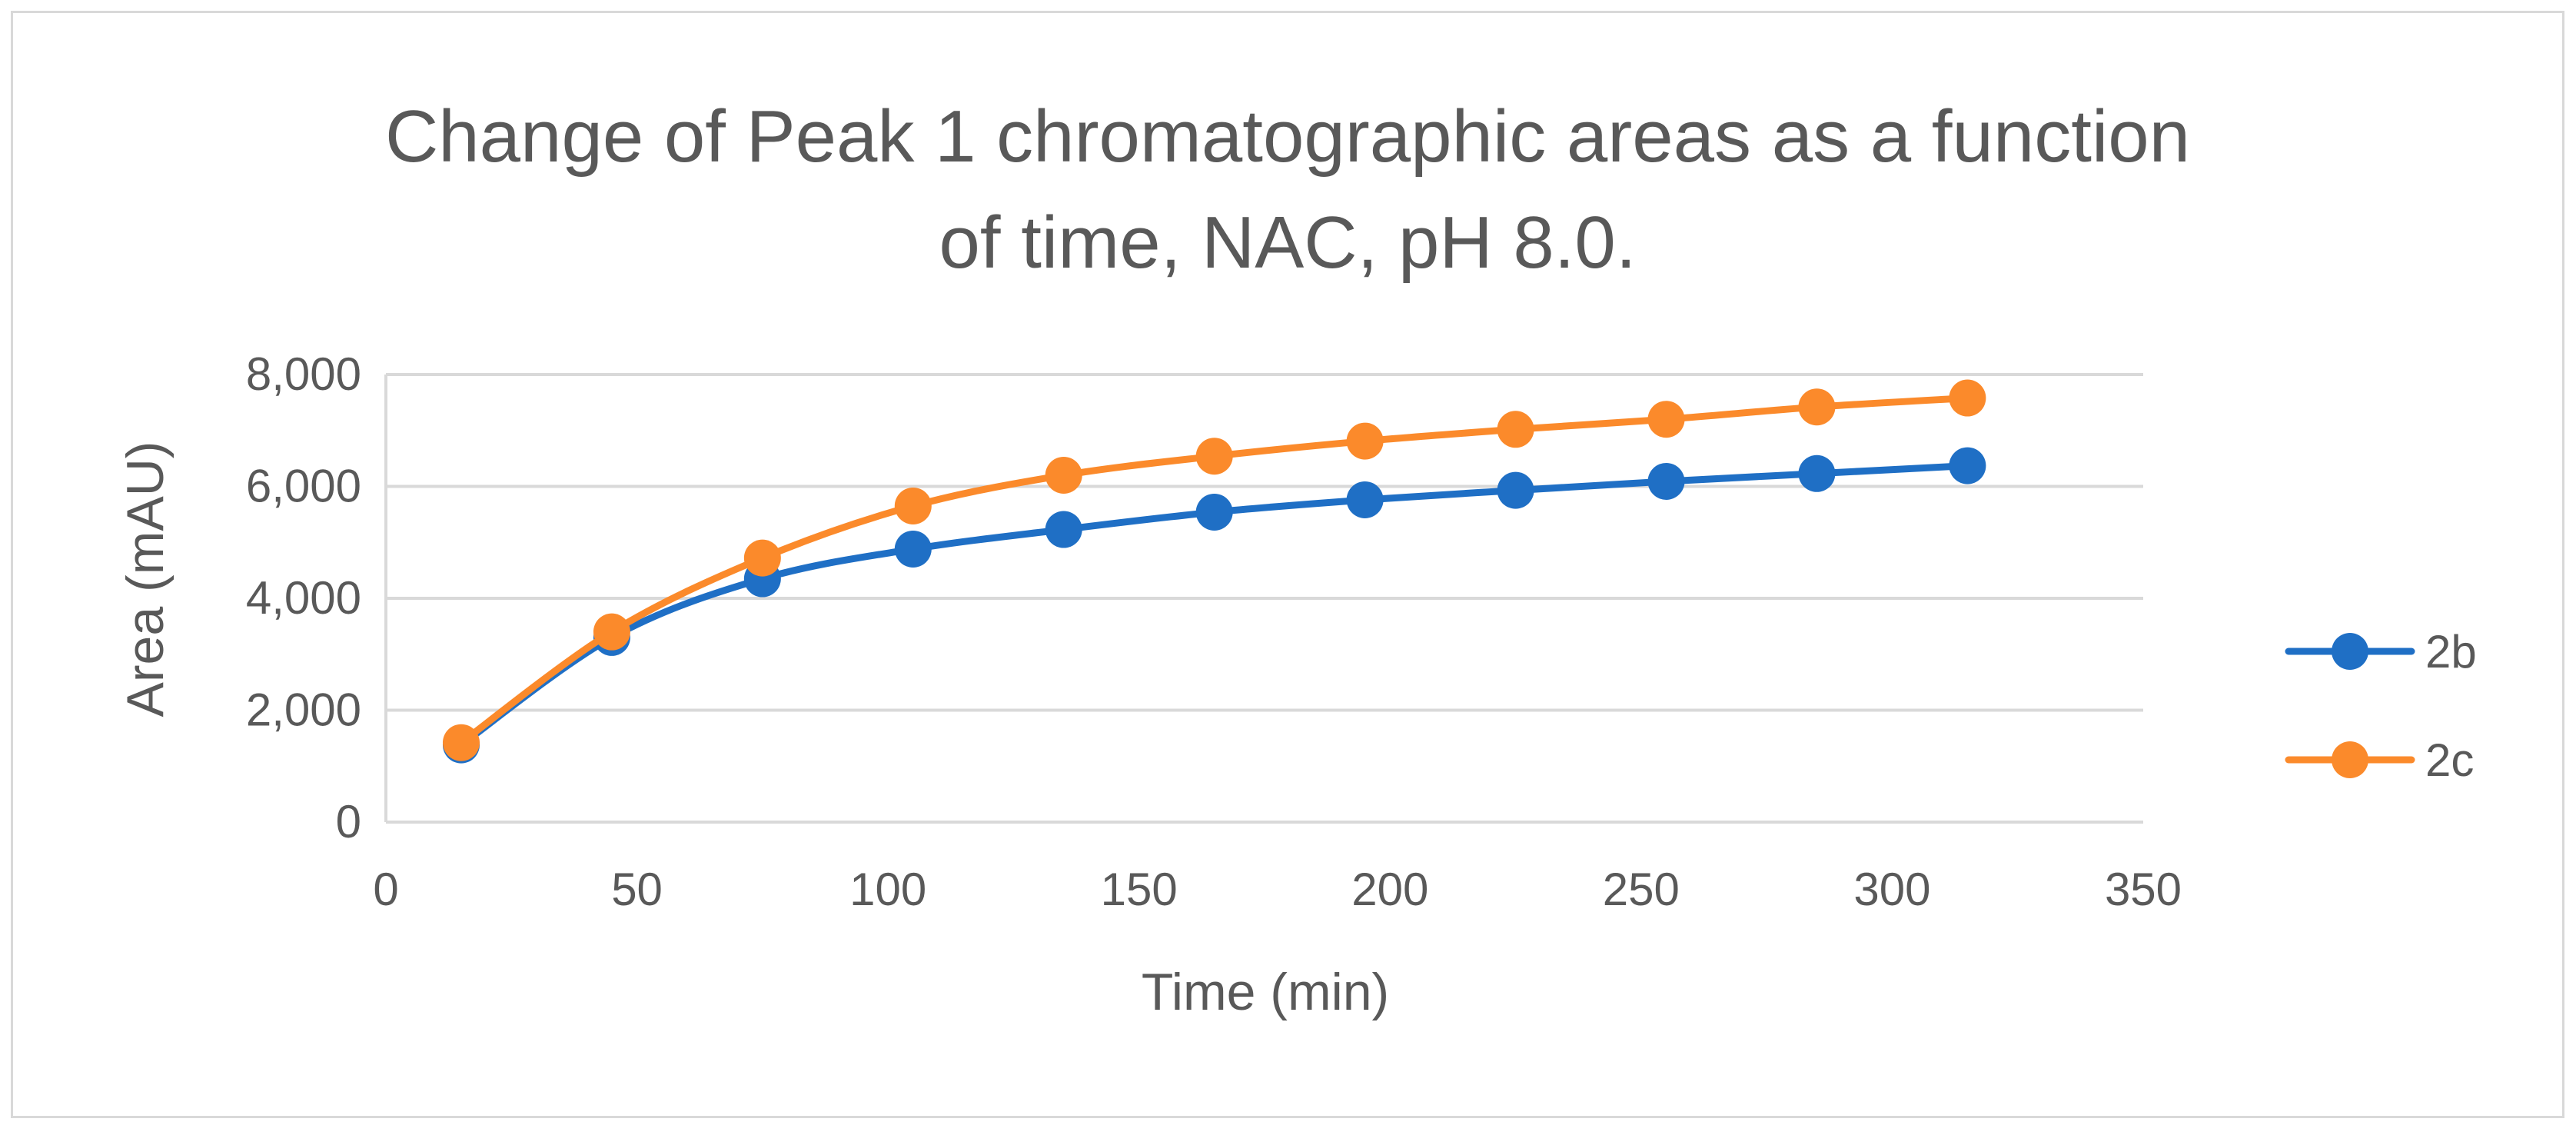  I want to click on legend: 2b 2c, so click(2381, 706).